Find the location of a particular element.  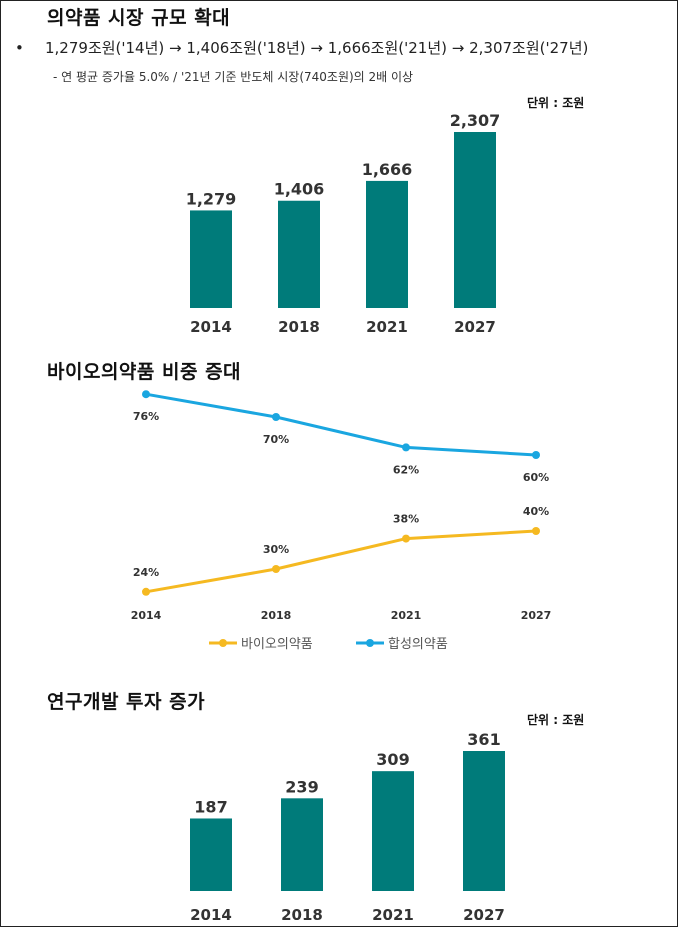

rnd-value-label-2014: 187 is located at coordinates (210, 806).